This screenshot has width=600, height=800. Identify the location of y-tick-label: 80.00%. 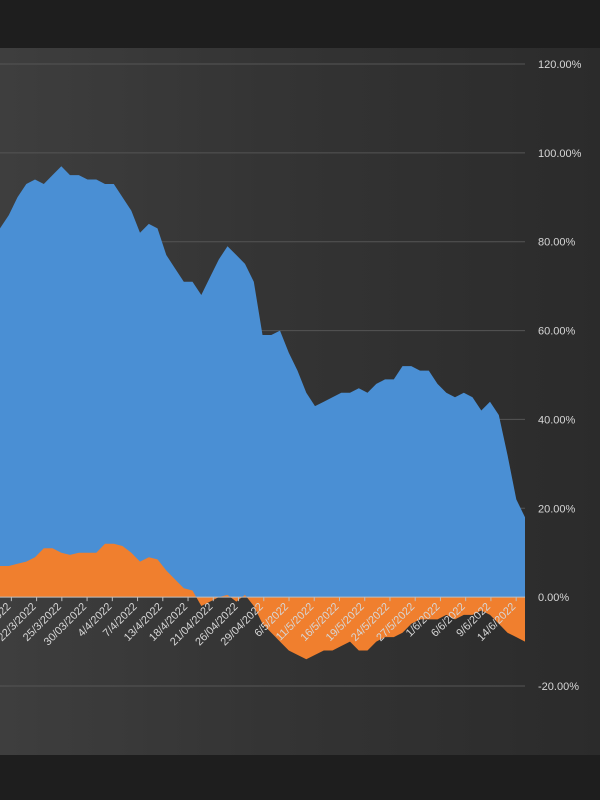
(557, 243).